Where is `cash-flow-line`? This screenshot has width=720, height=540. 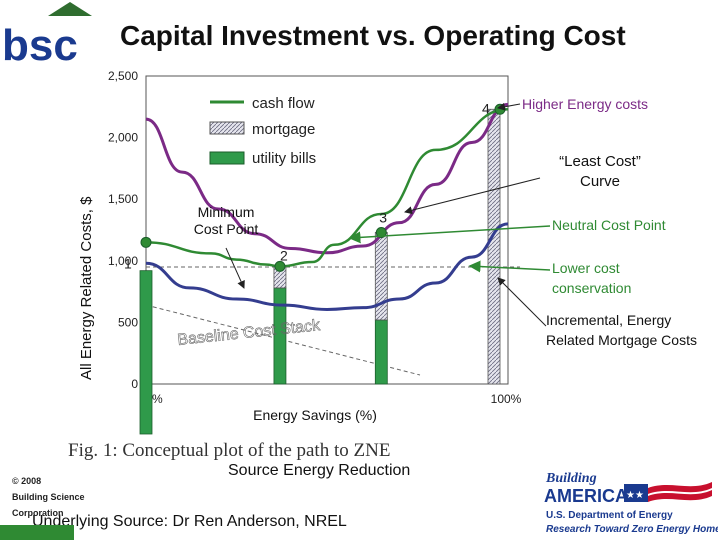
cash-flow-line is located at coordinates (327, 188).